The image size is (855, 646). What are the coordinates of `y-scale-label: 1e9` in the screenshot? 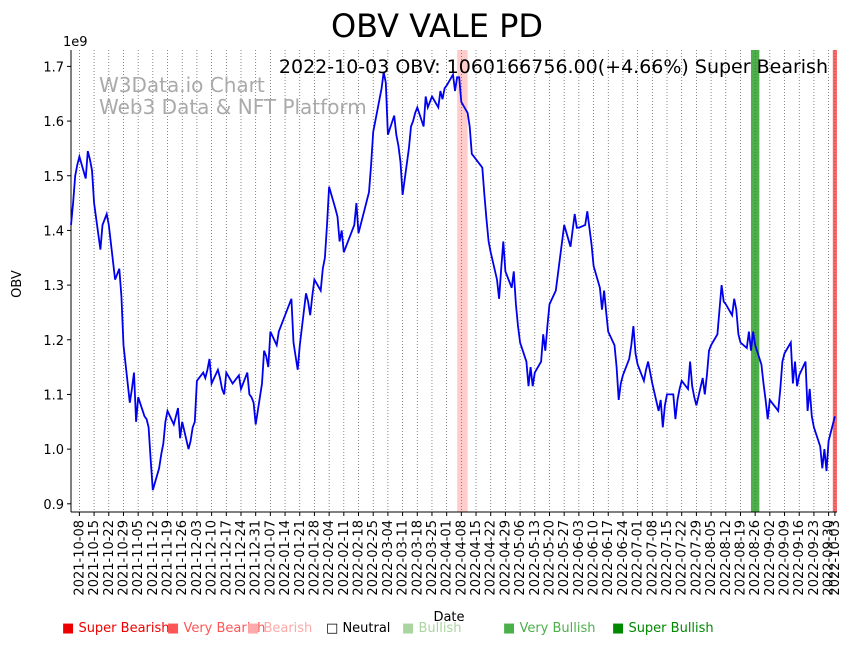 It's located at (75, 42).